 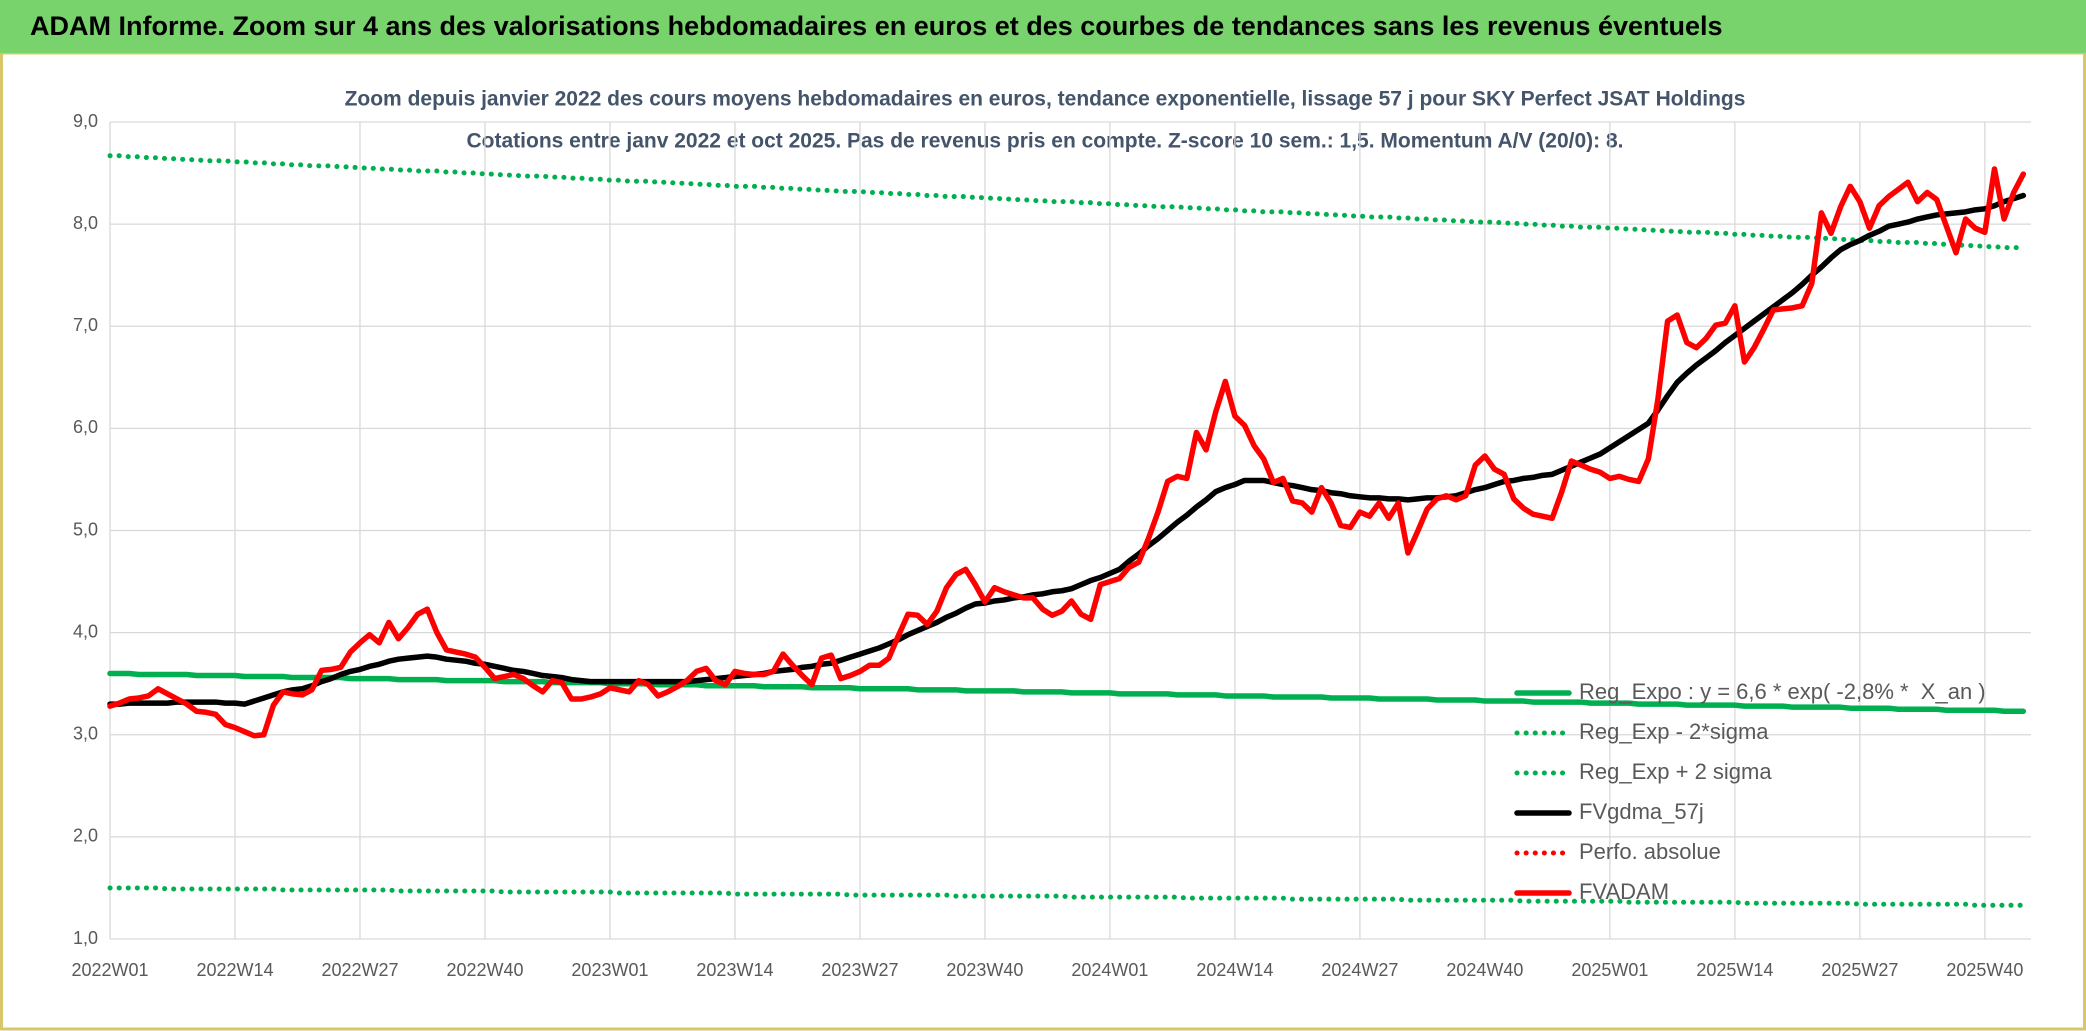 What do you see at coordinates (85, 223) in the screenshot?
I see `y-tick-label: 8,0` at bounding box center [85, 223].